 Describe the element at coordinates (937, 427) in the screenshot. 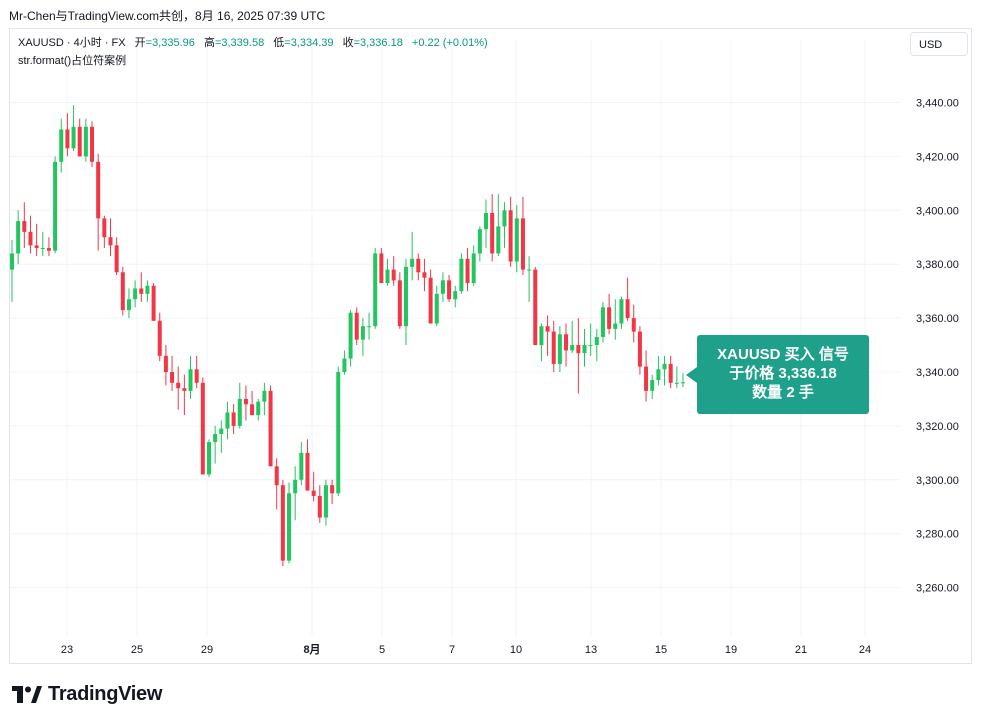

I see `y-tick-label: 3,320.00` at that location.